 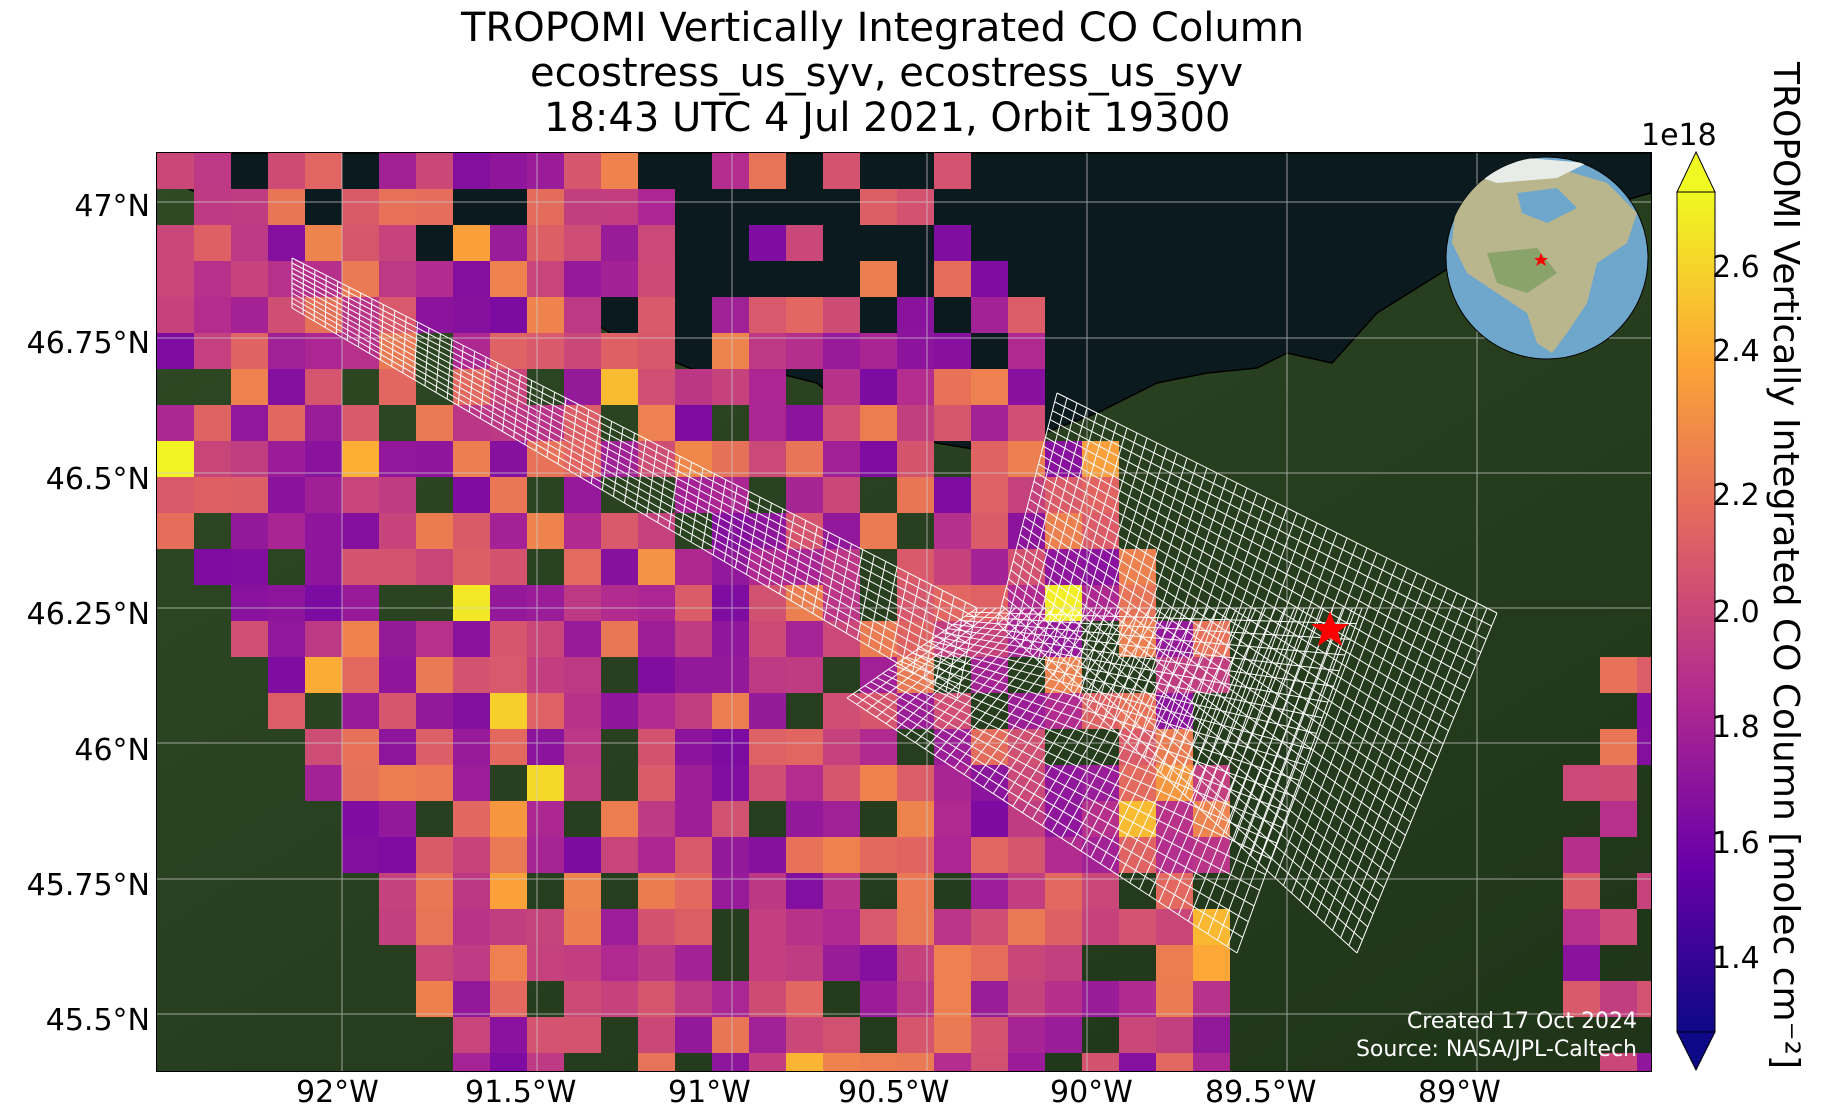 What do you see at coordinates (97, 1020) in the screenshot?
I see `lat-tick-label: 45.5°N` at bounding box center [97, 1020].